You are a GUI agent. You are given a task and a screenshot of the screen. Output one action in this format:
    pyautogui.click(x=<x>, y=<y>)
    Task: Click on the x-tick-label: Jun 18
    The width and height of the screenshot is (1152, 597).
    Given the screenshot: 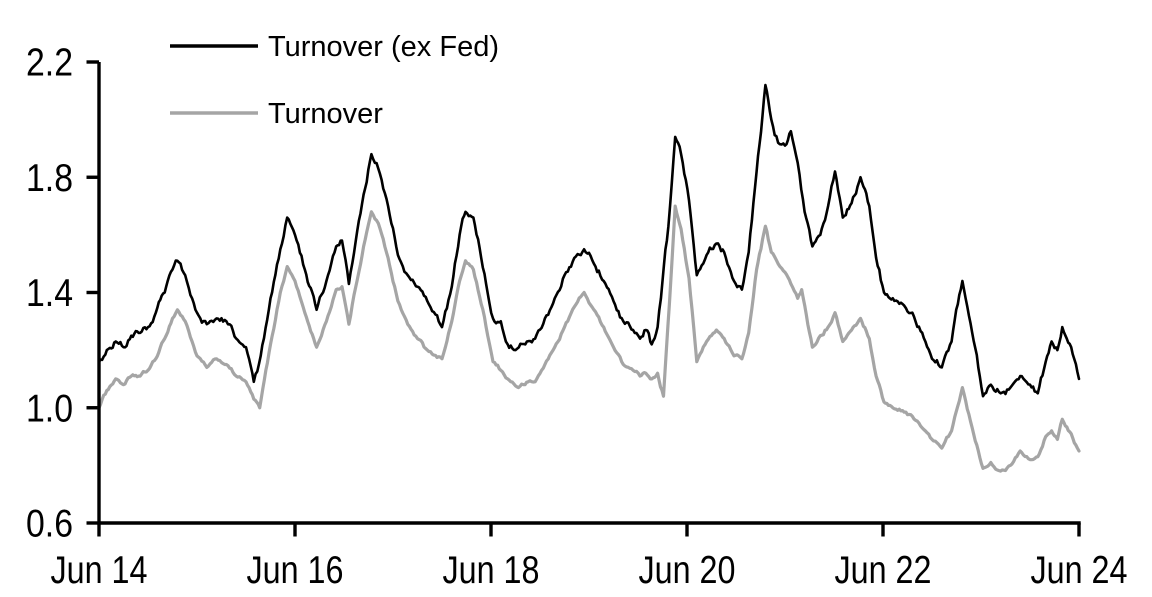 What is the action you would take?
    pyautogui.click(x=491, y=570)
    